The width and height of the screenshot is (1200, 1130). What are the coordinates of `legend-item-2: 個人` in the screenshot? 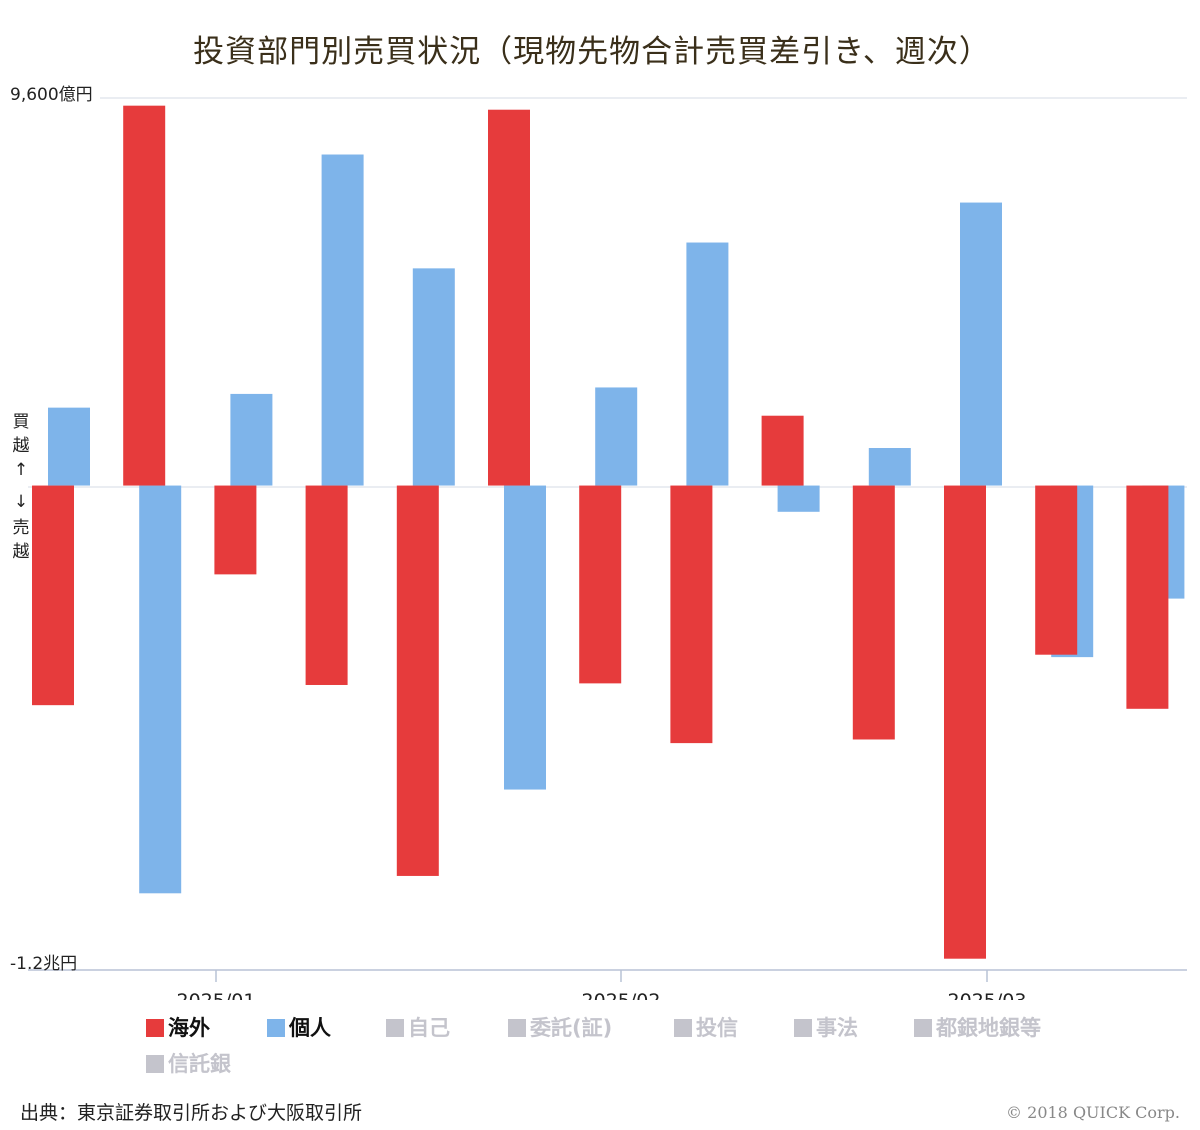 It's located at (299, 1027).